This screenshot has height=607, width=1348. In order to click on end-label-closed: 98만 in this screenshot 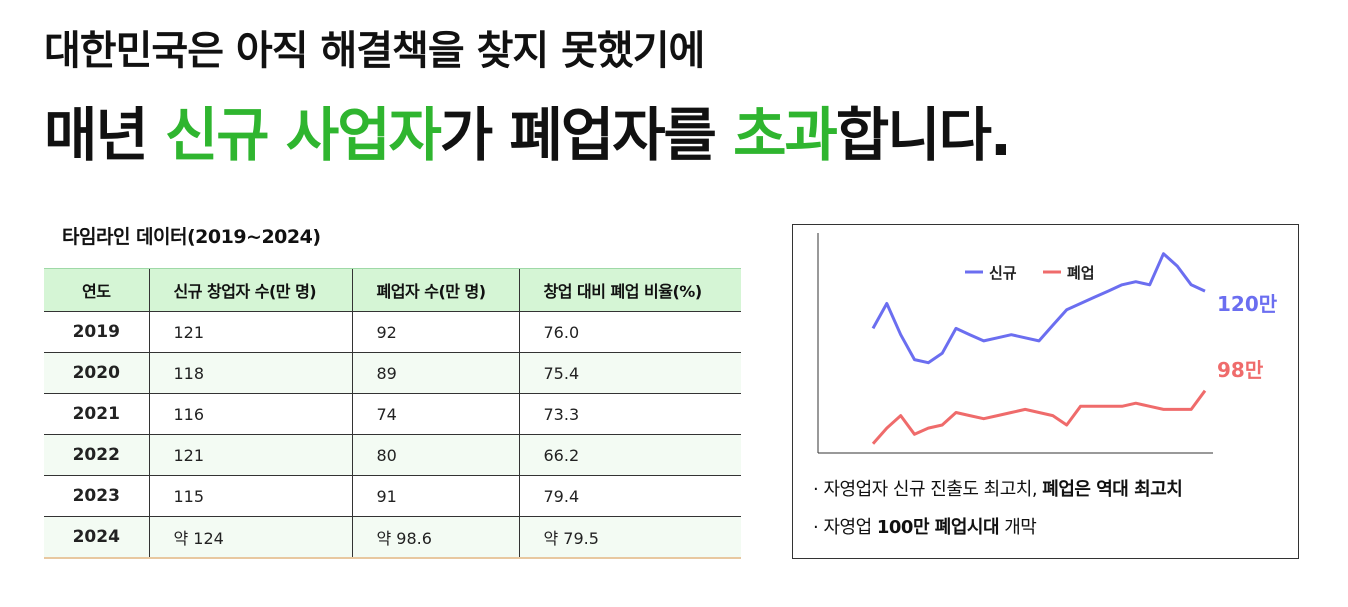, I will do `click(1240, 370)`.